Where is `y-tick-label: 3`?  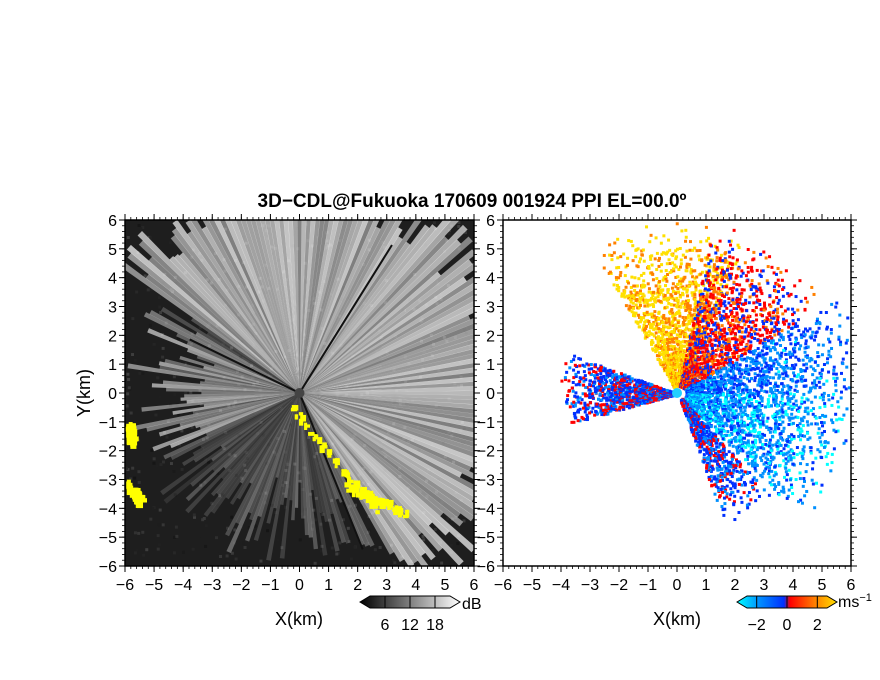
y-tick-label: 3 is located at coordinates (112, 308).